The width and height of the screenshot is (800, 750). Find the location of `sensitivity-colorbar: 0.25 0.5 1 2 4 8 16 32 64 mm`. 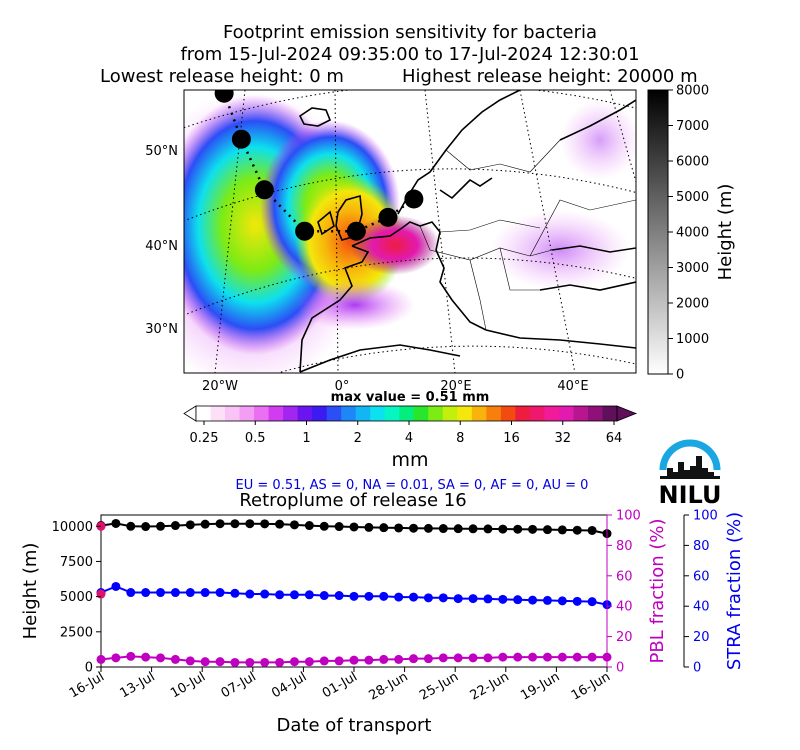

sensitivity-colorbar: 0.25 0.5 1 2 4 8 16 32 64 mm is located at coordinates (410, 438).